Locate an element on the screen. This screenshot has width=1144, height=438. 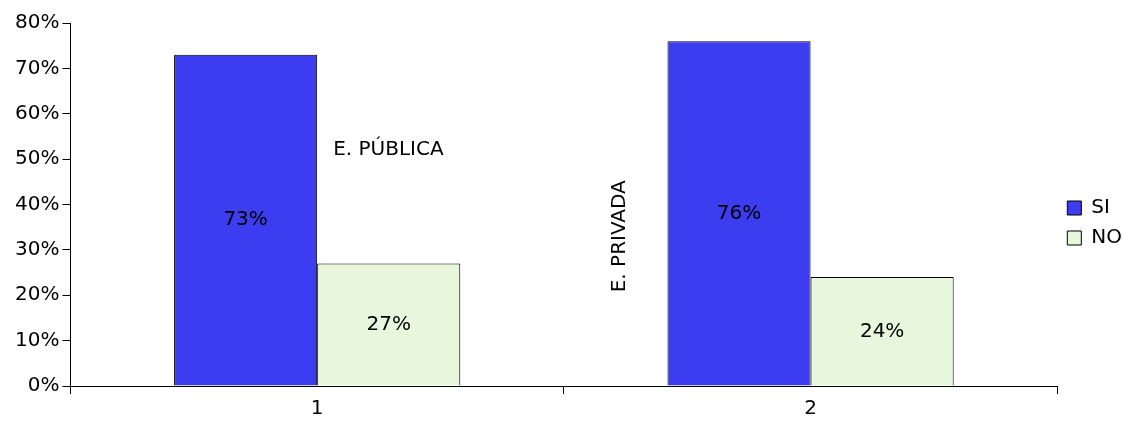
data-label: 76% is located at coordinates (739, 211).